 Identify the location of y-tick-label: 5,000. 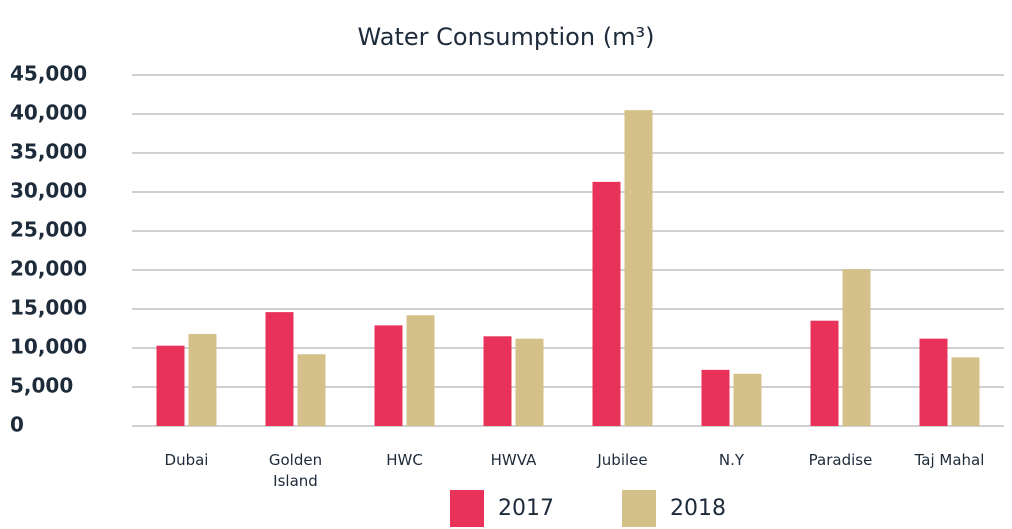
(41, 386).